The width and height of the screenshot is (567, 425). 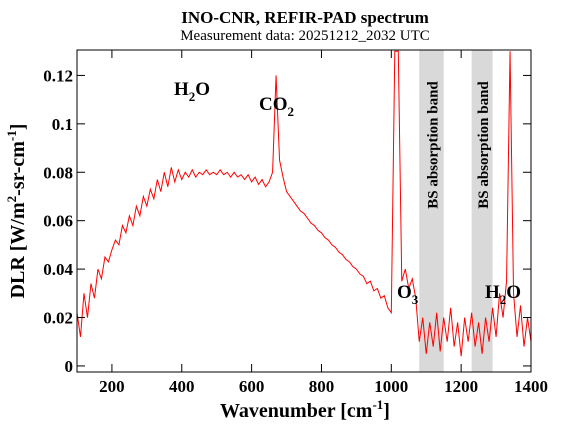 What do you see at coordinates (58, 172) in the screenshot?
I see `y-tick-label: 0.08` at bounding box center [58, 172].